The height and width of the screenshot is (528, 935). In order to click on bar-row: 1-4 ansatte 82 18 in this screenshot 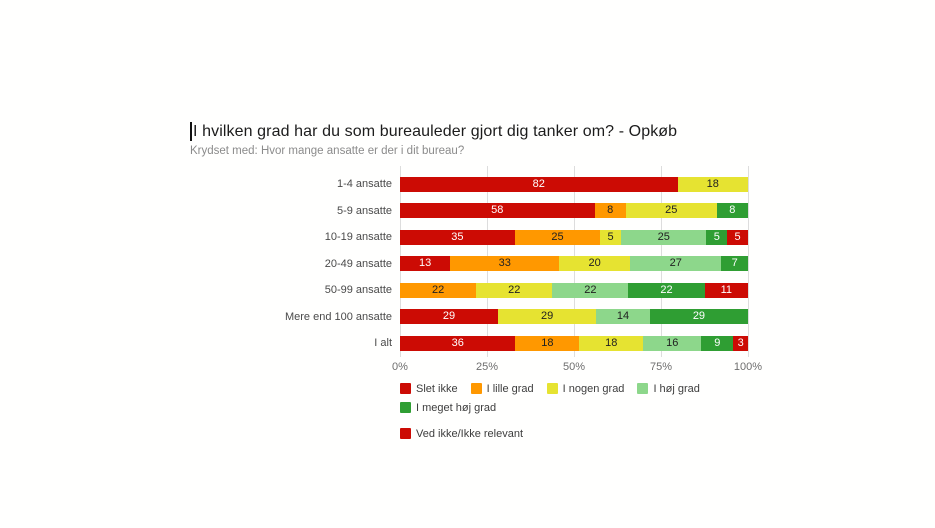, I will do `click(482, 184)`.